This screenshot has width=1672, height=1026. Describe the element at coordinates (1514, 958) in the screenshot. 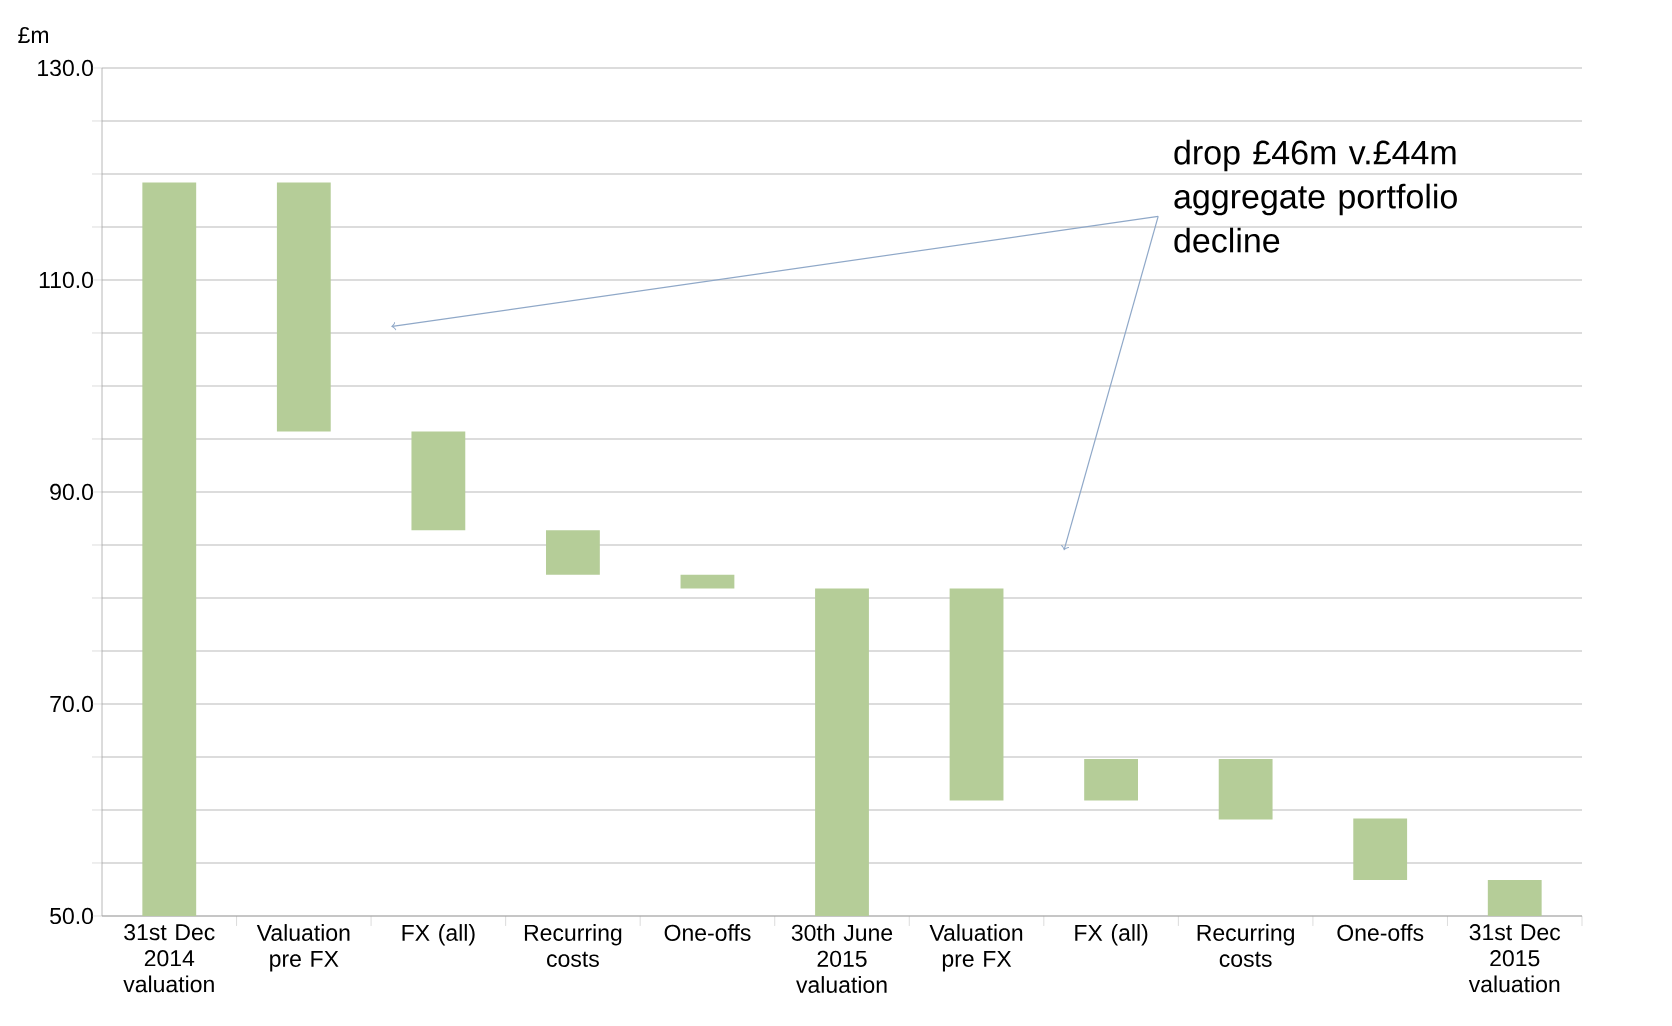

I see `x-tick-label: 31st Dec 2015 valuation` at that location.